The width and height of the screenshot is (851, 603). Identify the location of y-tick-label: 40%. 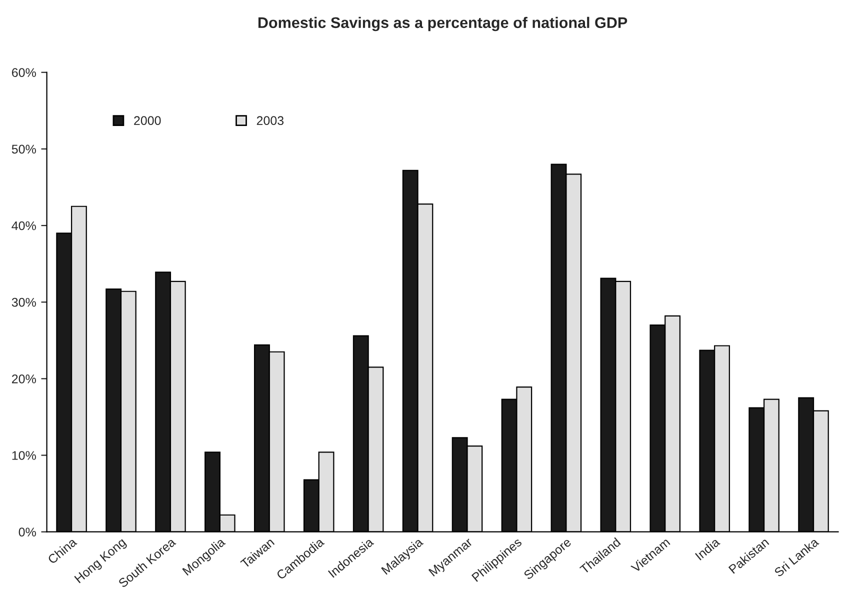
(24, 225).